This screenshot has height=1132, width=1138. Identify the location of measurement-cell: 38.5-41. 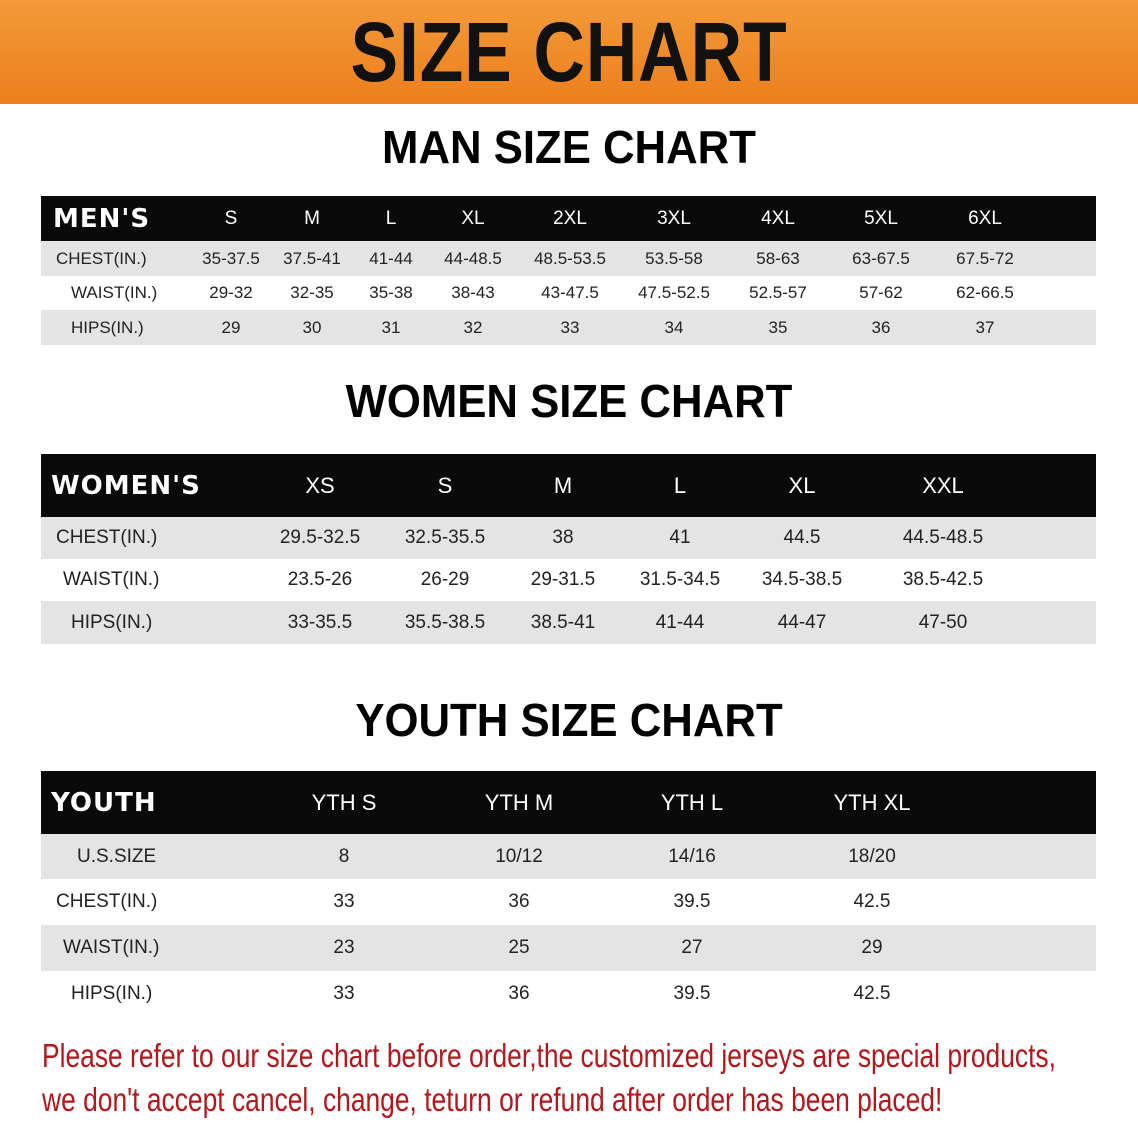
(563, 622).